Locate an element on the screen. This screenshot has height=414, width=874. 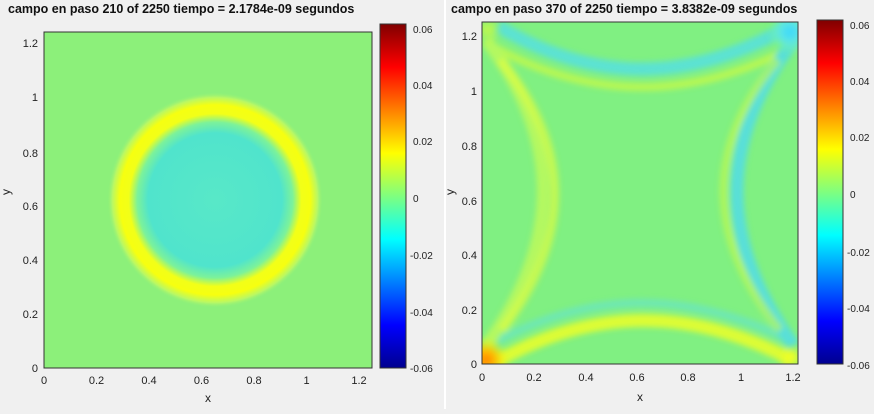
right-colorbar is located at coordinates (830, 192).